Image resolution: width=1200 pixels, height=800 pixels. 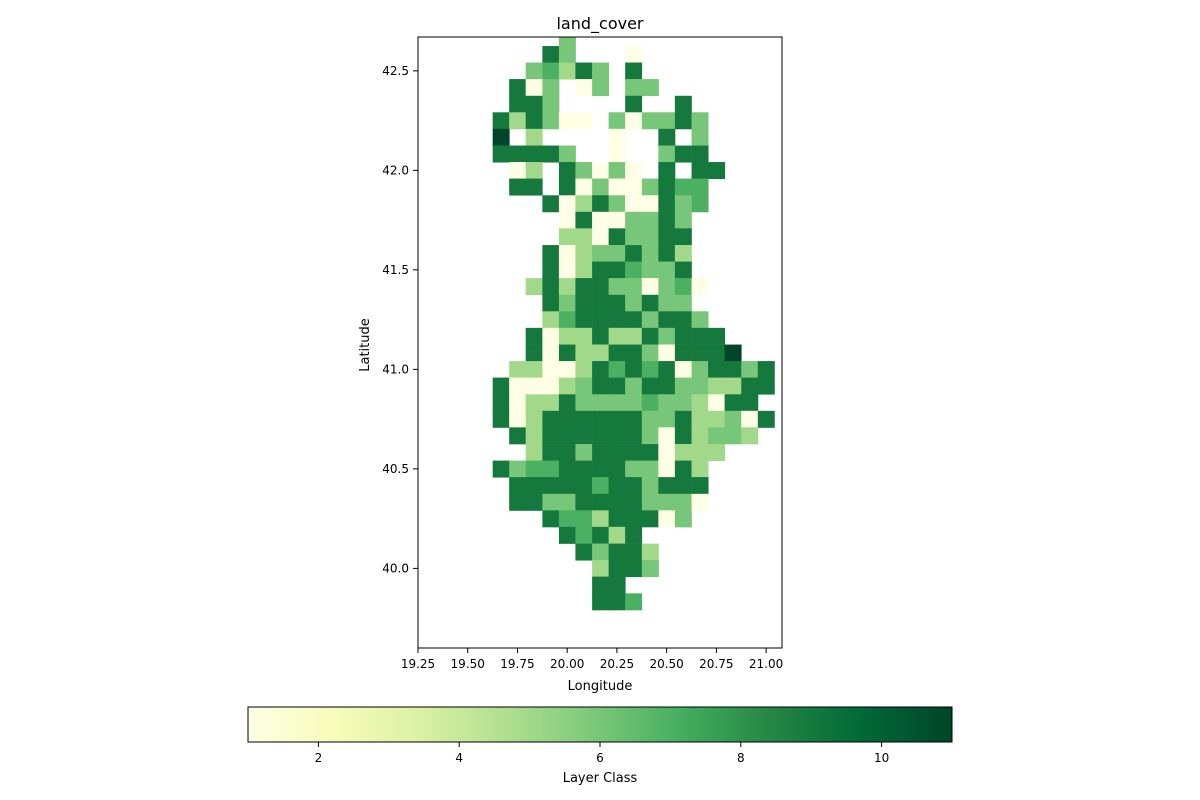 What do you see at coordinates (395, 170) in the screenshot?
I see `y-tick-label: 42.0` at bounding box center [395, 170].